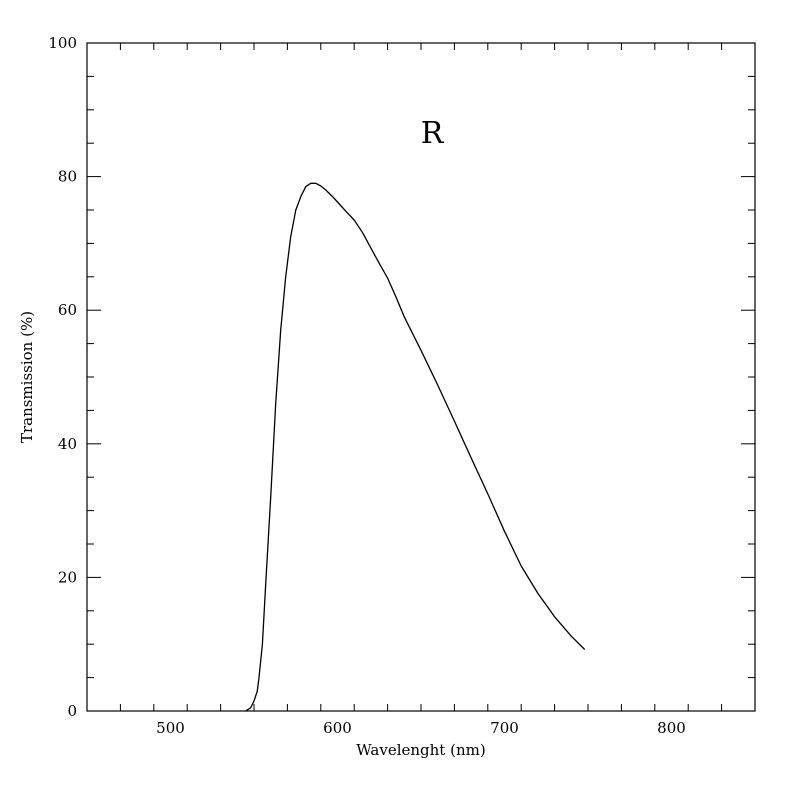 This screenshot has width=797, height=797. I want to click on x-tick-label: 500, so click(170, 728).